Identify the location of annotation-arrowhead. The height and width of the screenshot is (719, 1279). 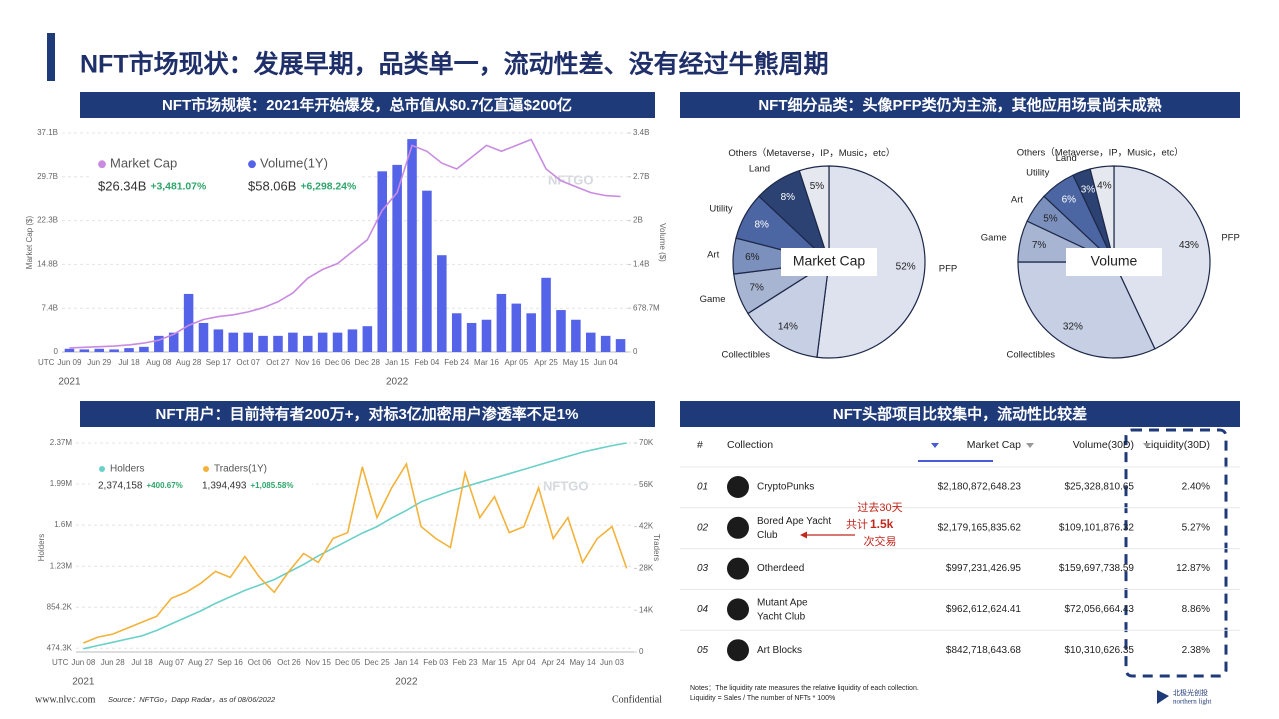
(803, 535).